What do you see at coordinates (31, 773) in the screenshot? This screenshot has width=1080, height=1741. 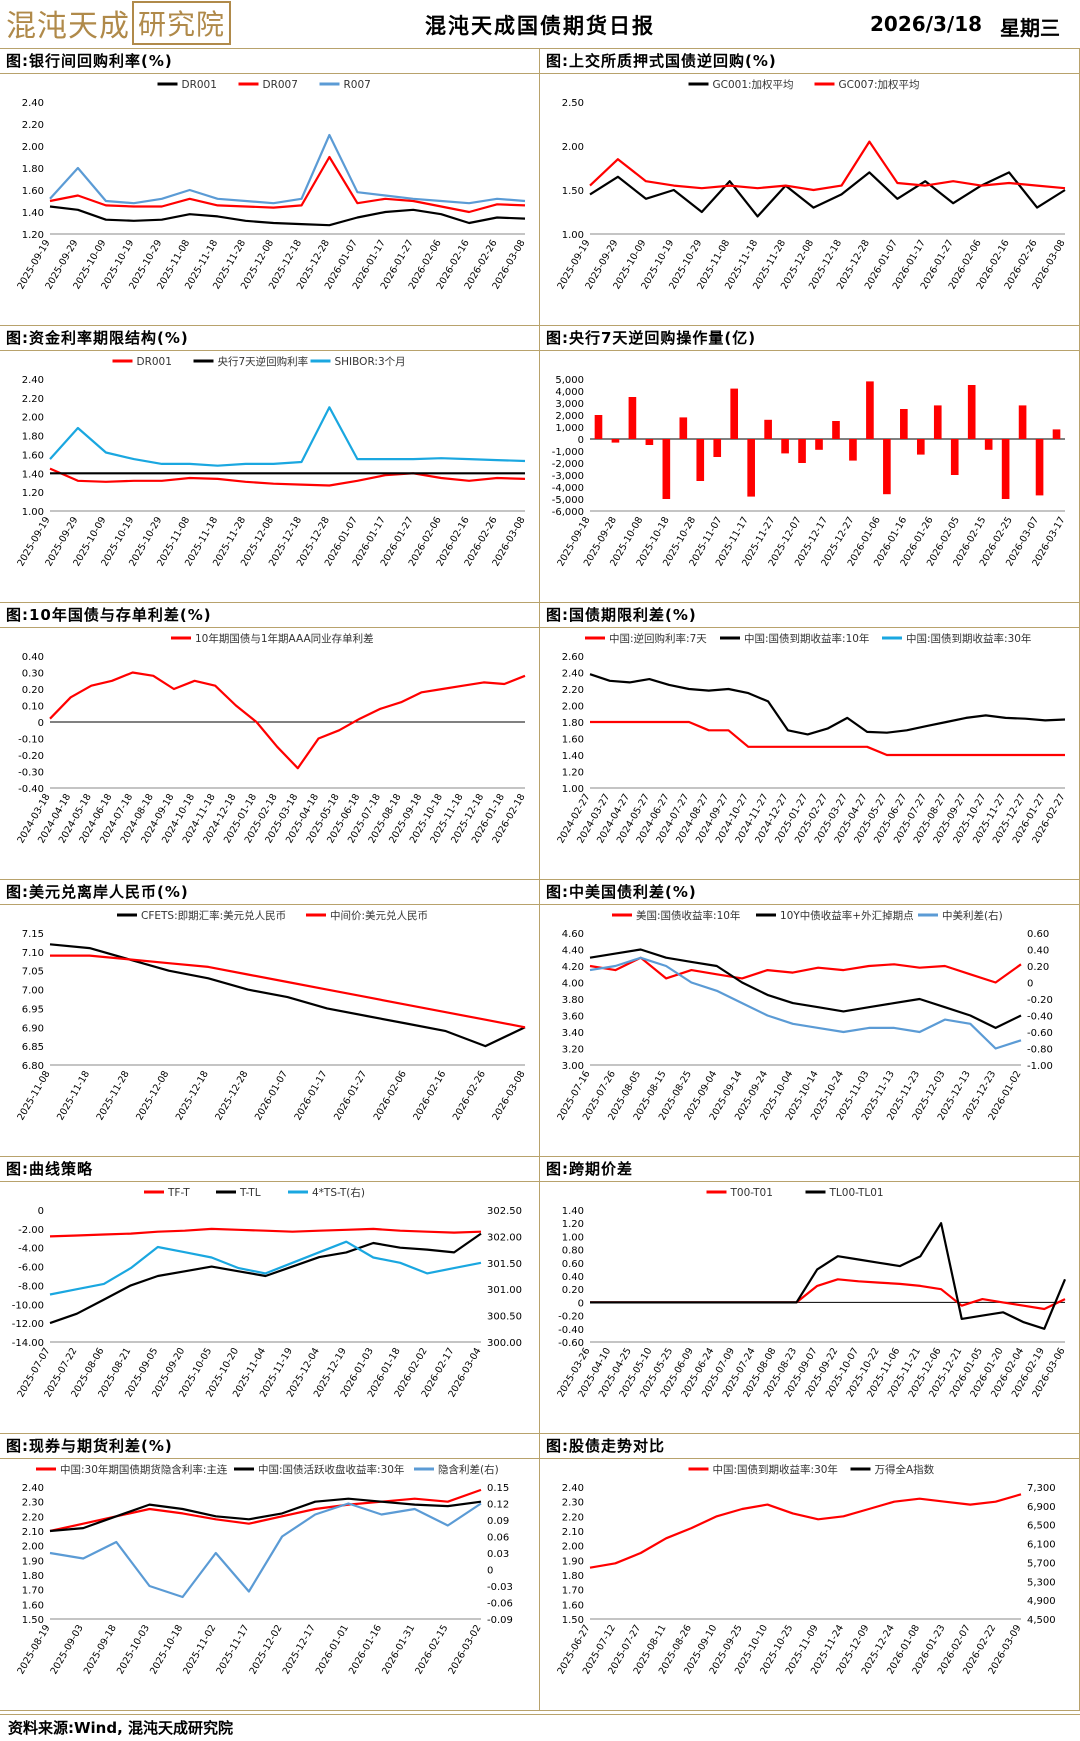 I see `y-tick-label: -0.30` at bounding box center [31, 773].